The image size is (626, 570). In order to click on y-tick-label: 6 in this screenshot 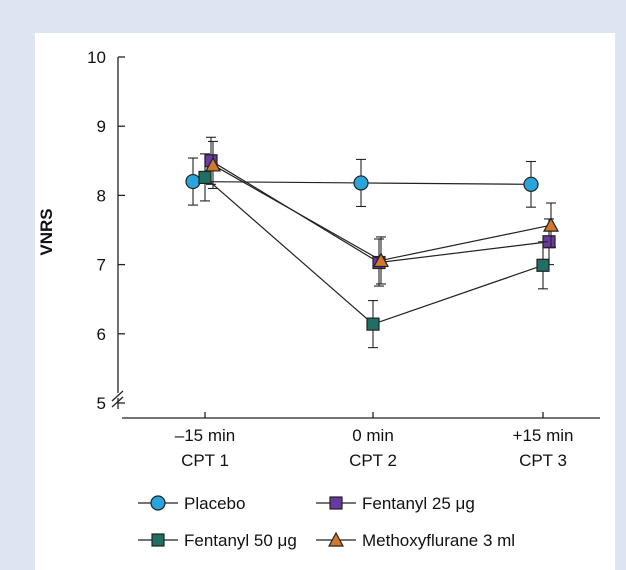, I will do `click(101, 334)`.